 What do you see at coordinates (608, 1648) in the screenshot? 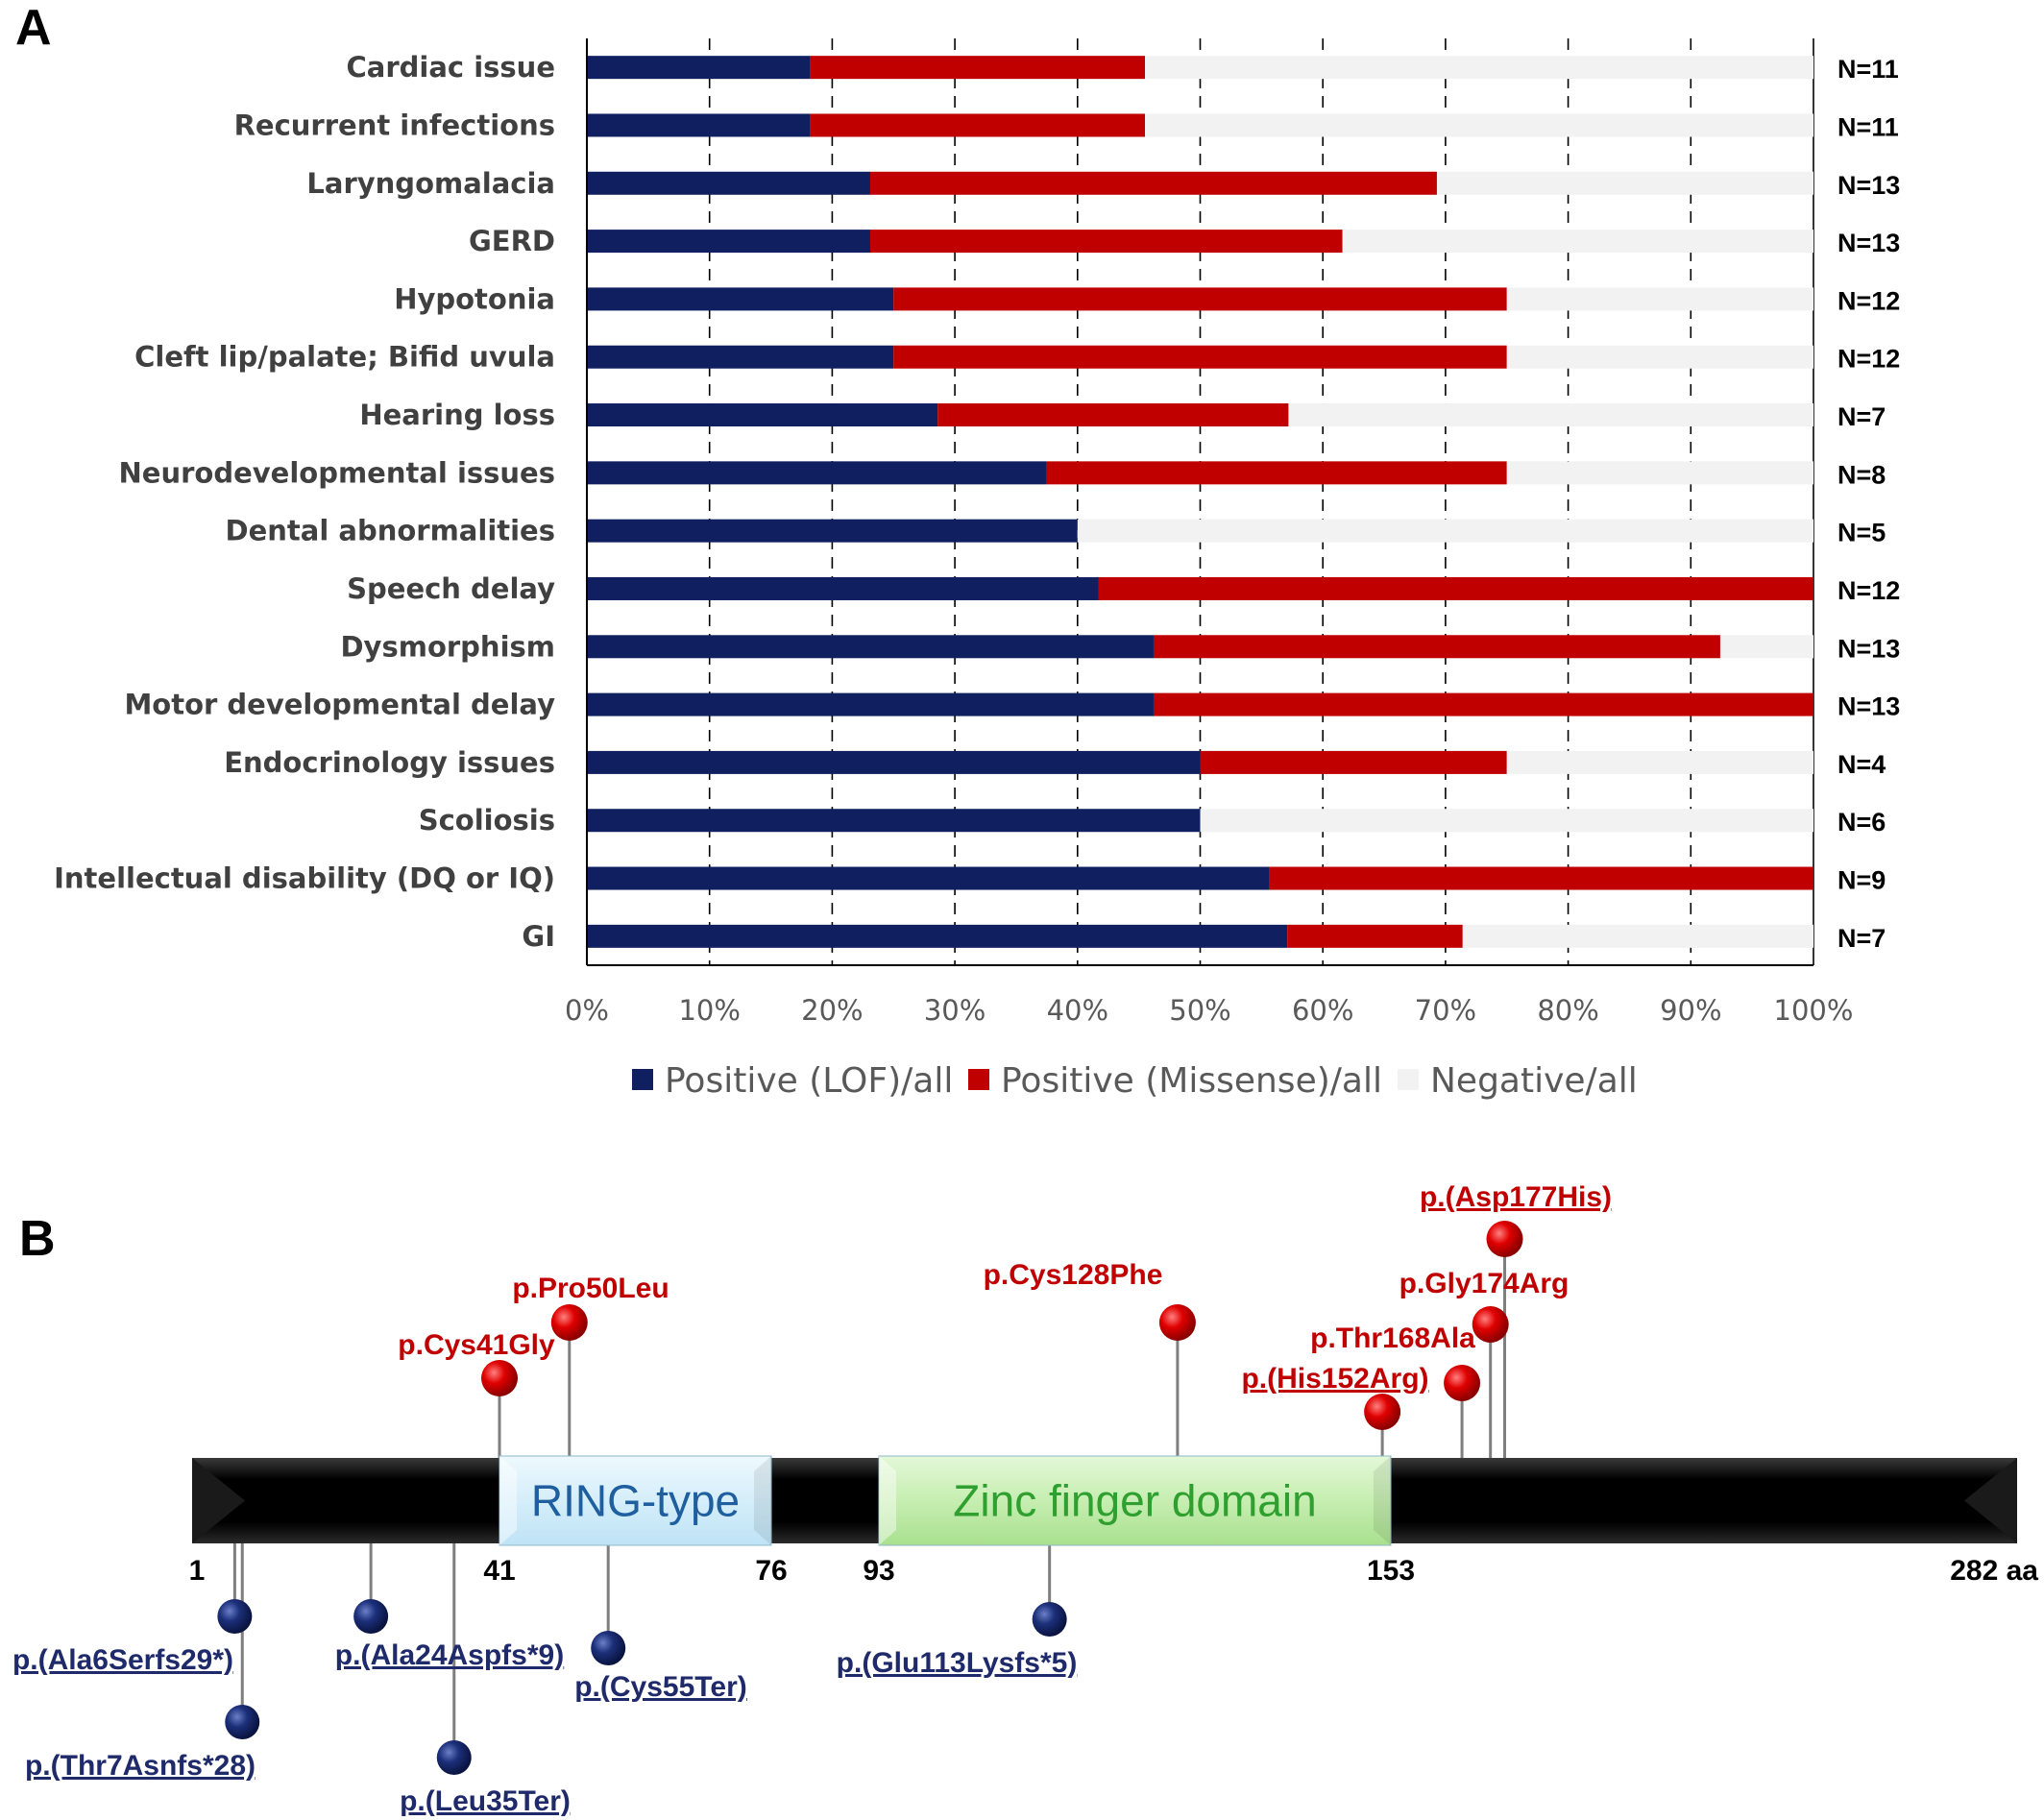
I see `lof-marker-p-cys55ter` at bounding box center [608, 1648].